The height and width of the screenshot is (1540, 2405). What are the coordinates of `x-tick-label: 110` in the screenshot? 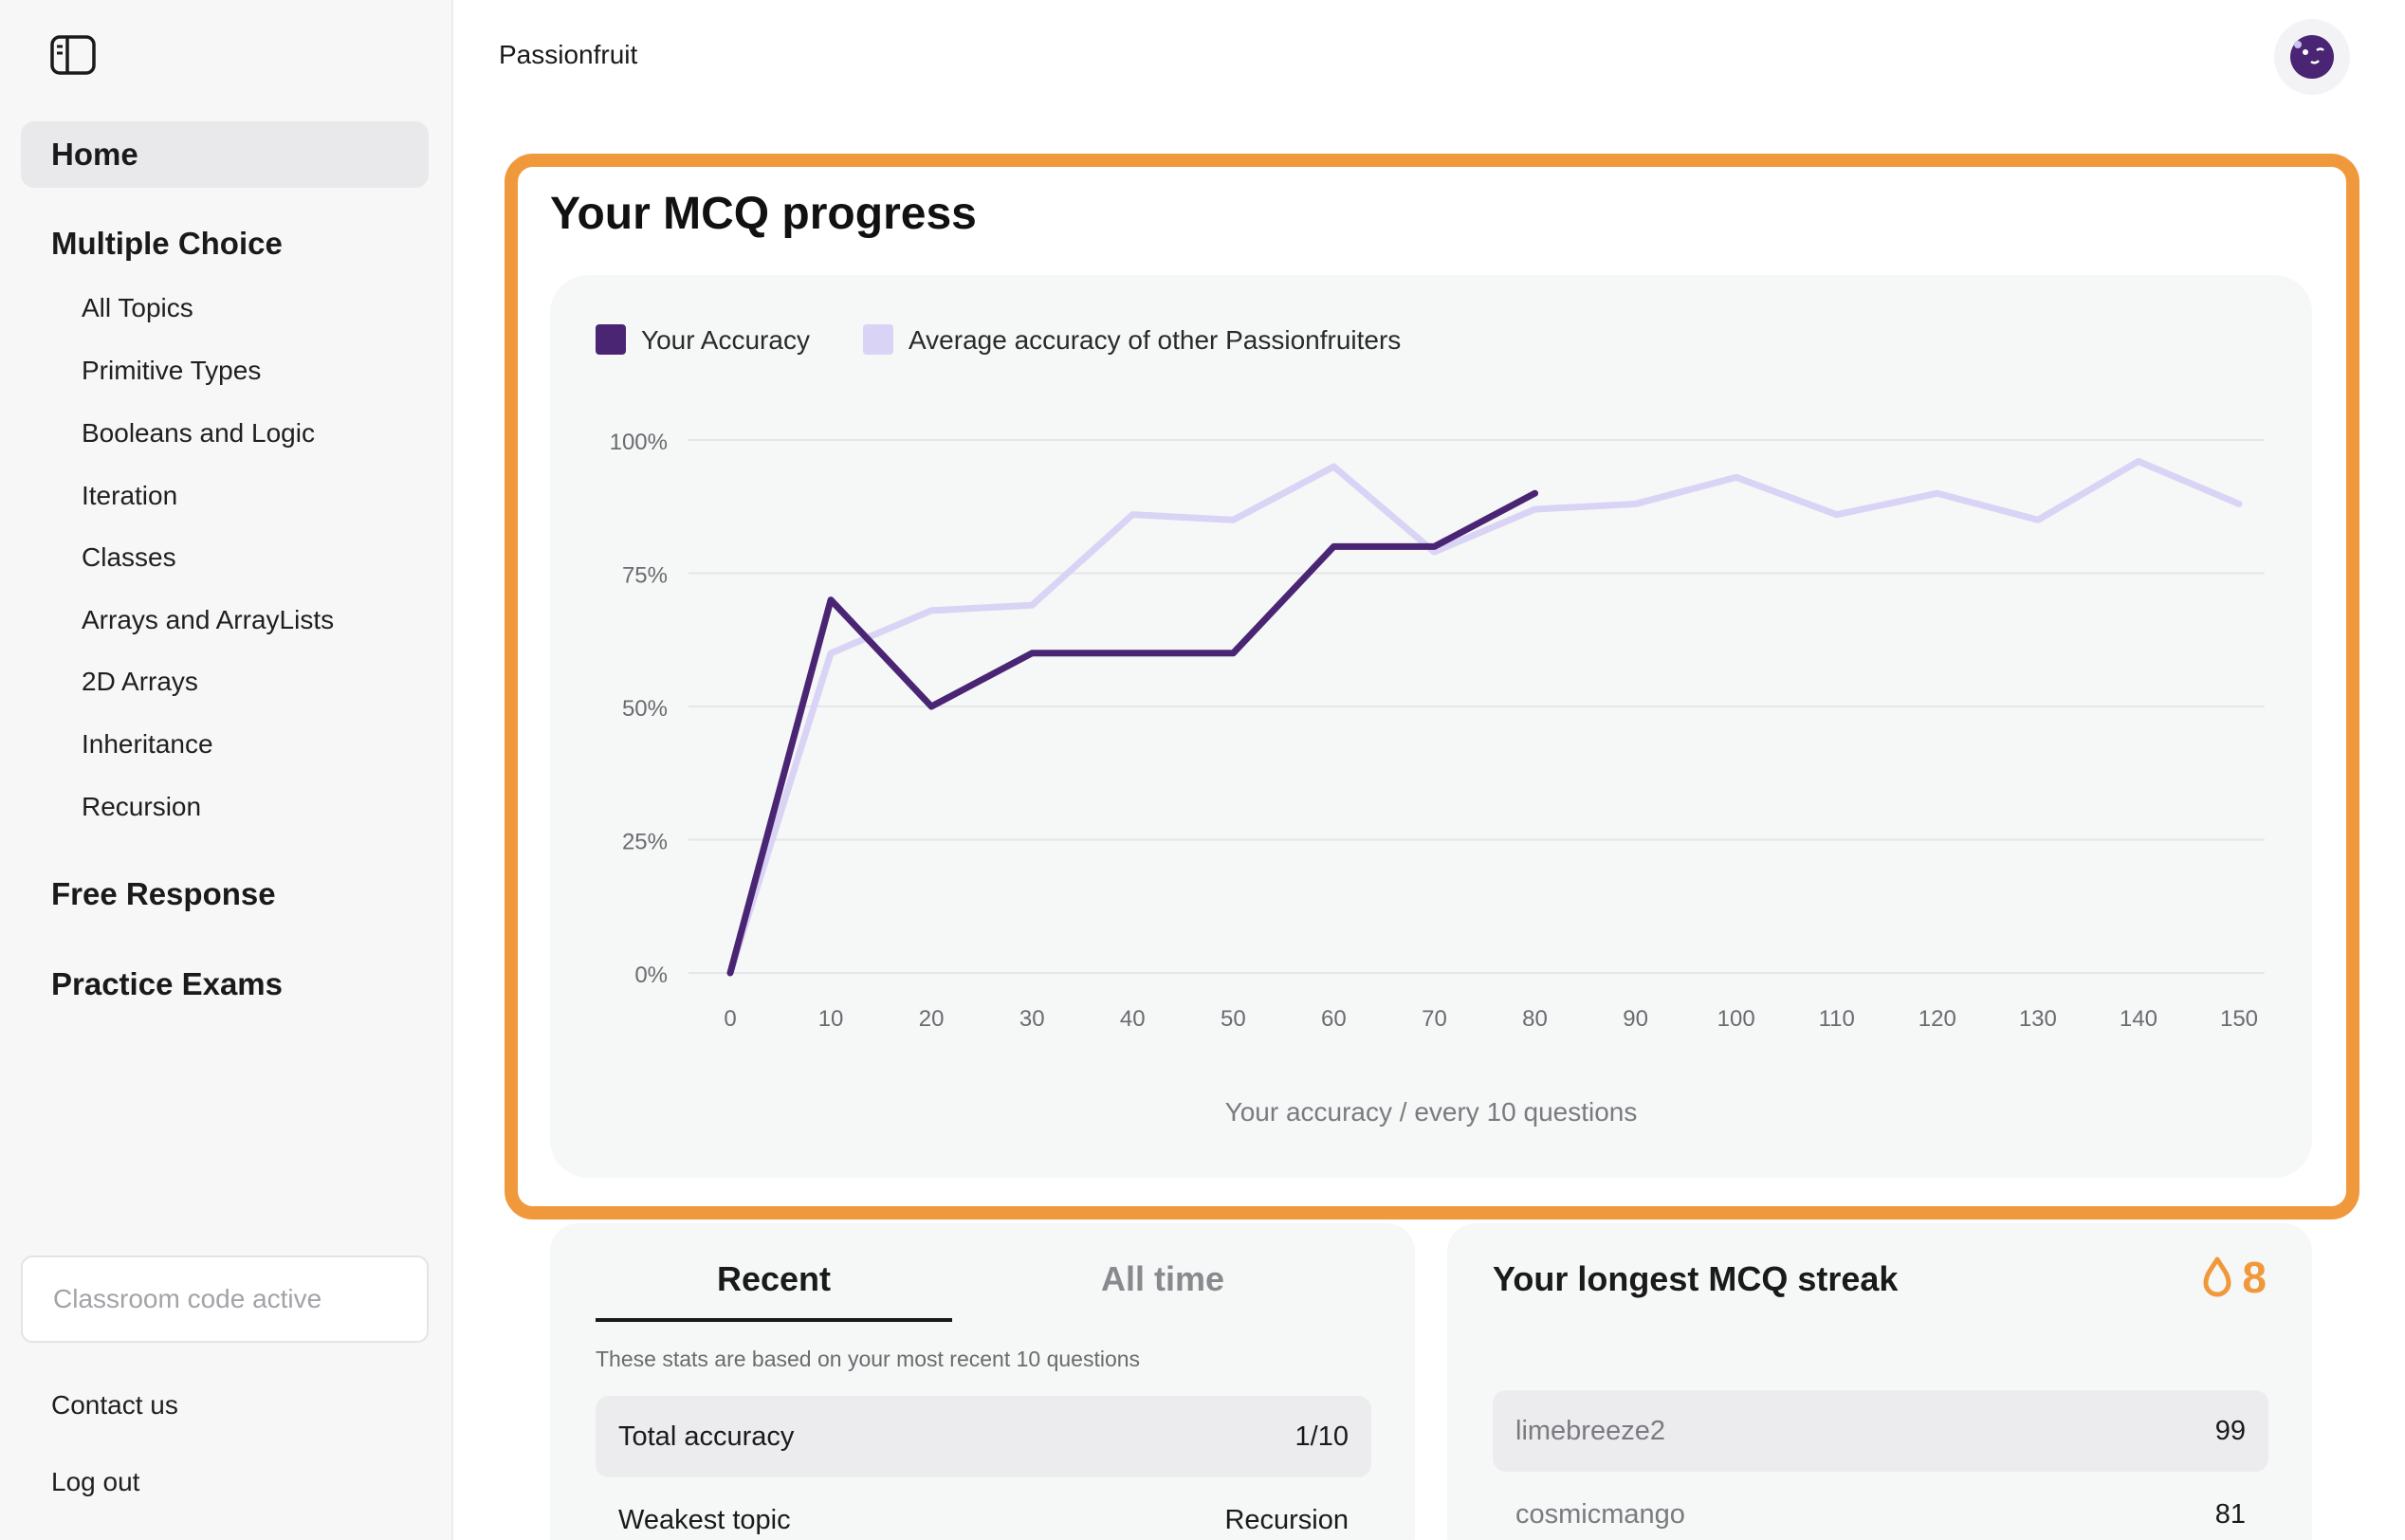 It's located at (1837, 1019).